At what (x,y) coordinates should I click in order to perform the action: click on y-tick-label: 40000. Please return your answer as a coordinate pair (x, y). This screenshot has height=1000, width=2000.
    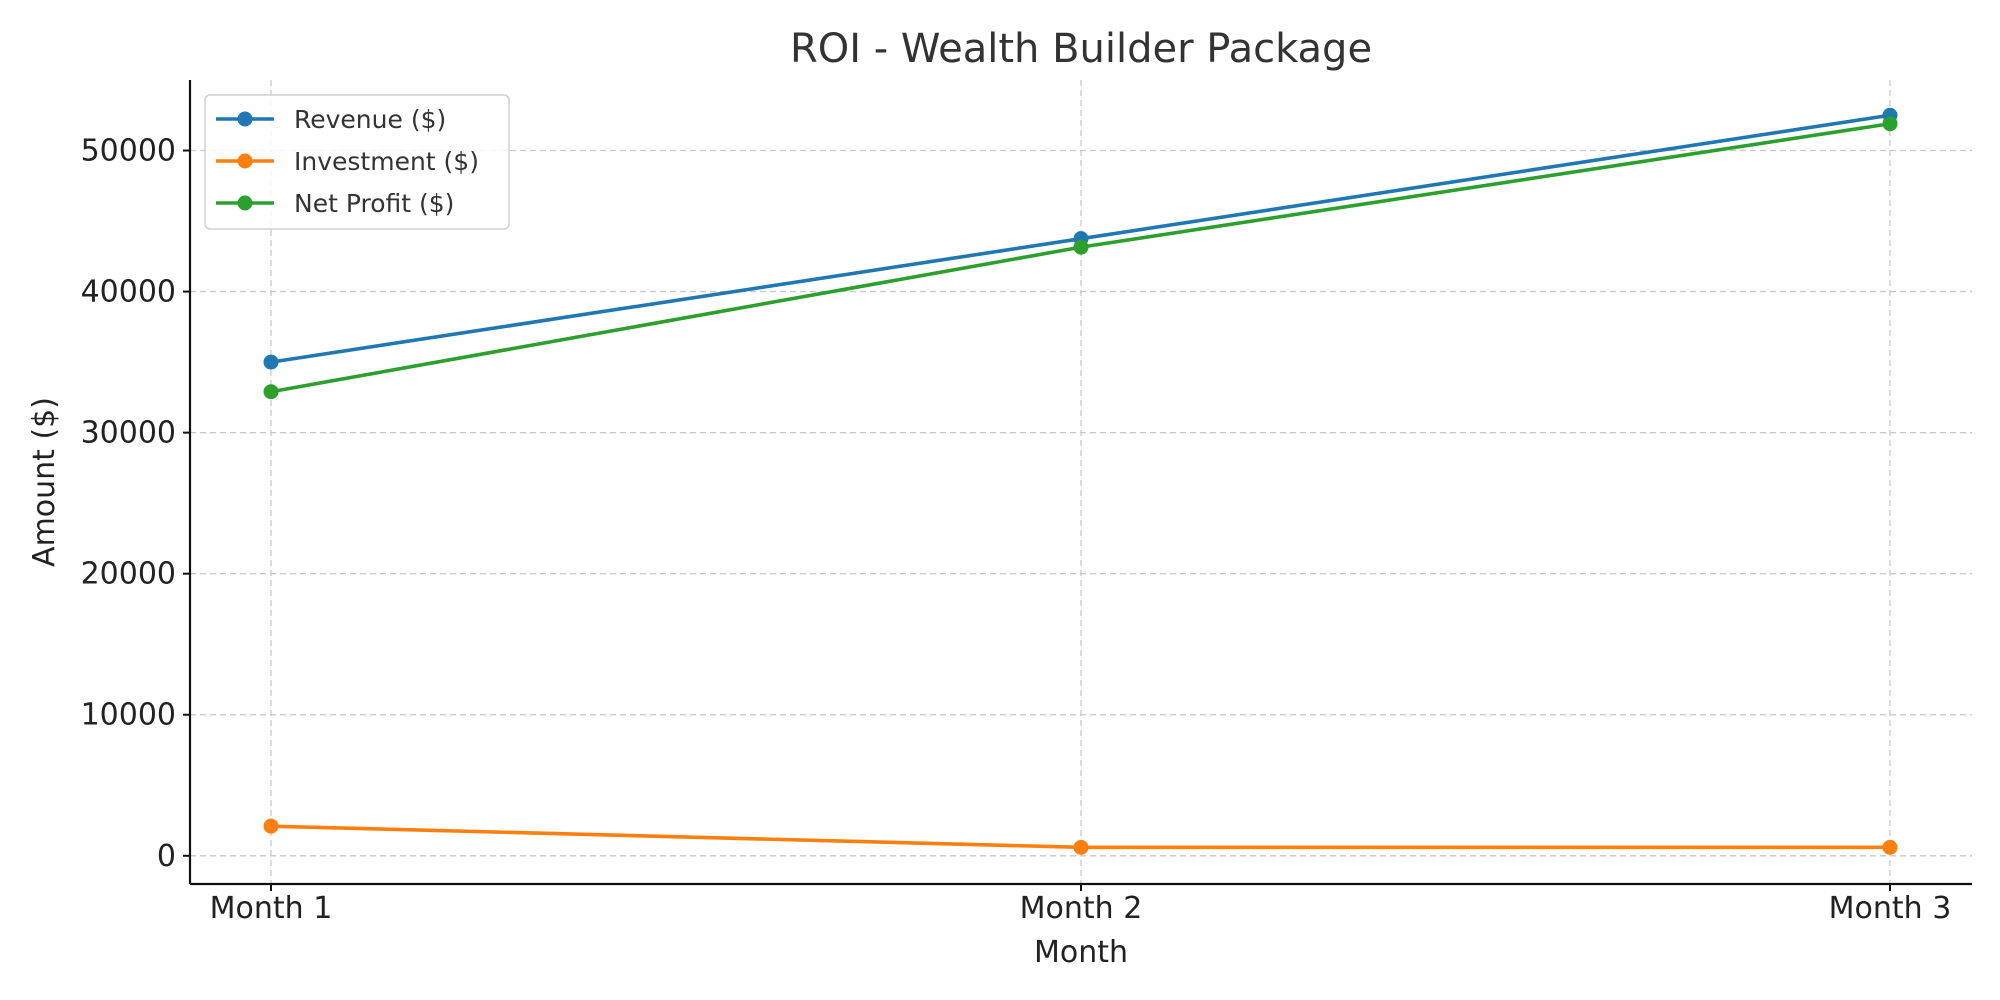
    Looking at the image, I should click on (128, 292).